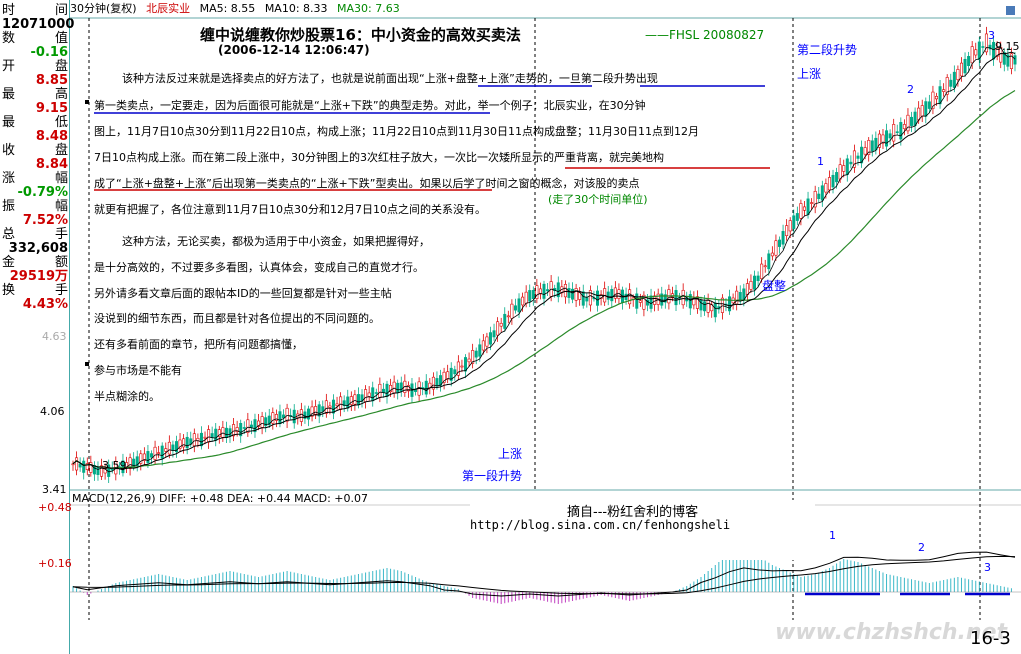 The width and height of the screenshot is (1021, 654). Describe the element at coordinates (368, 8) in the screenshot. I see `ma30-label: MA30: 7.63` at that location.